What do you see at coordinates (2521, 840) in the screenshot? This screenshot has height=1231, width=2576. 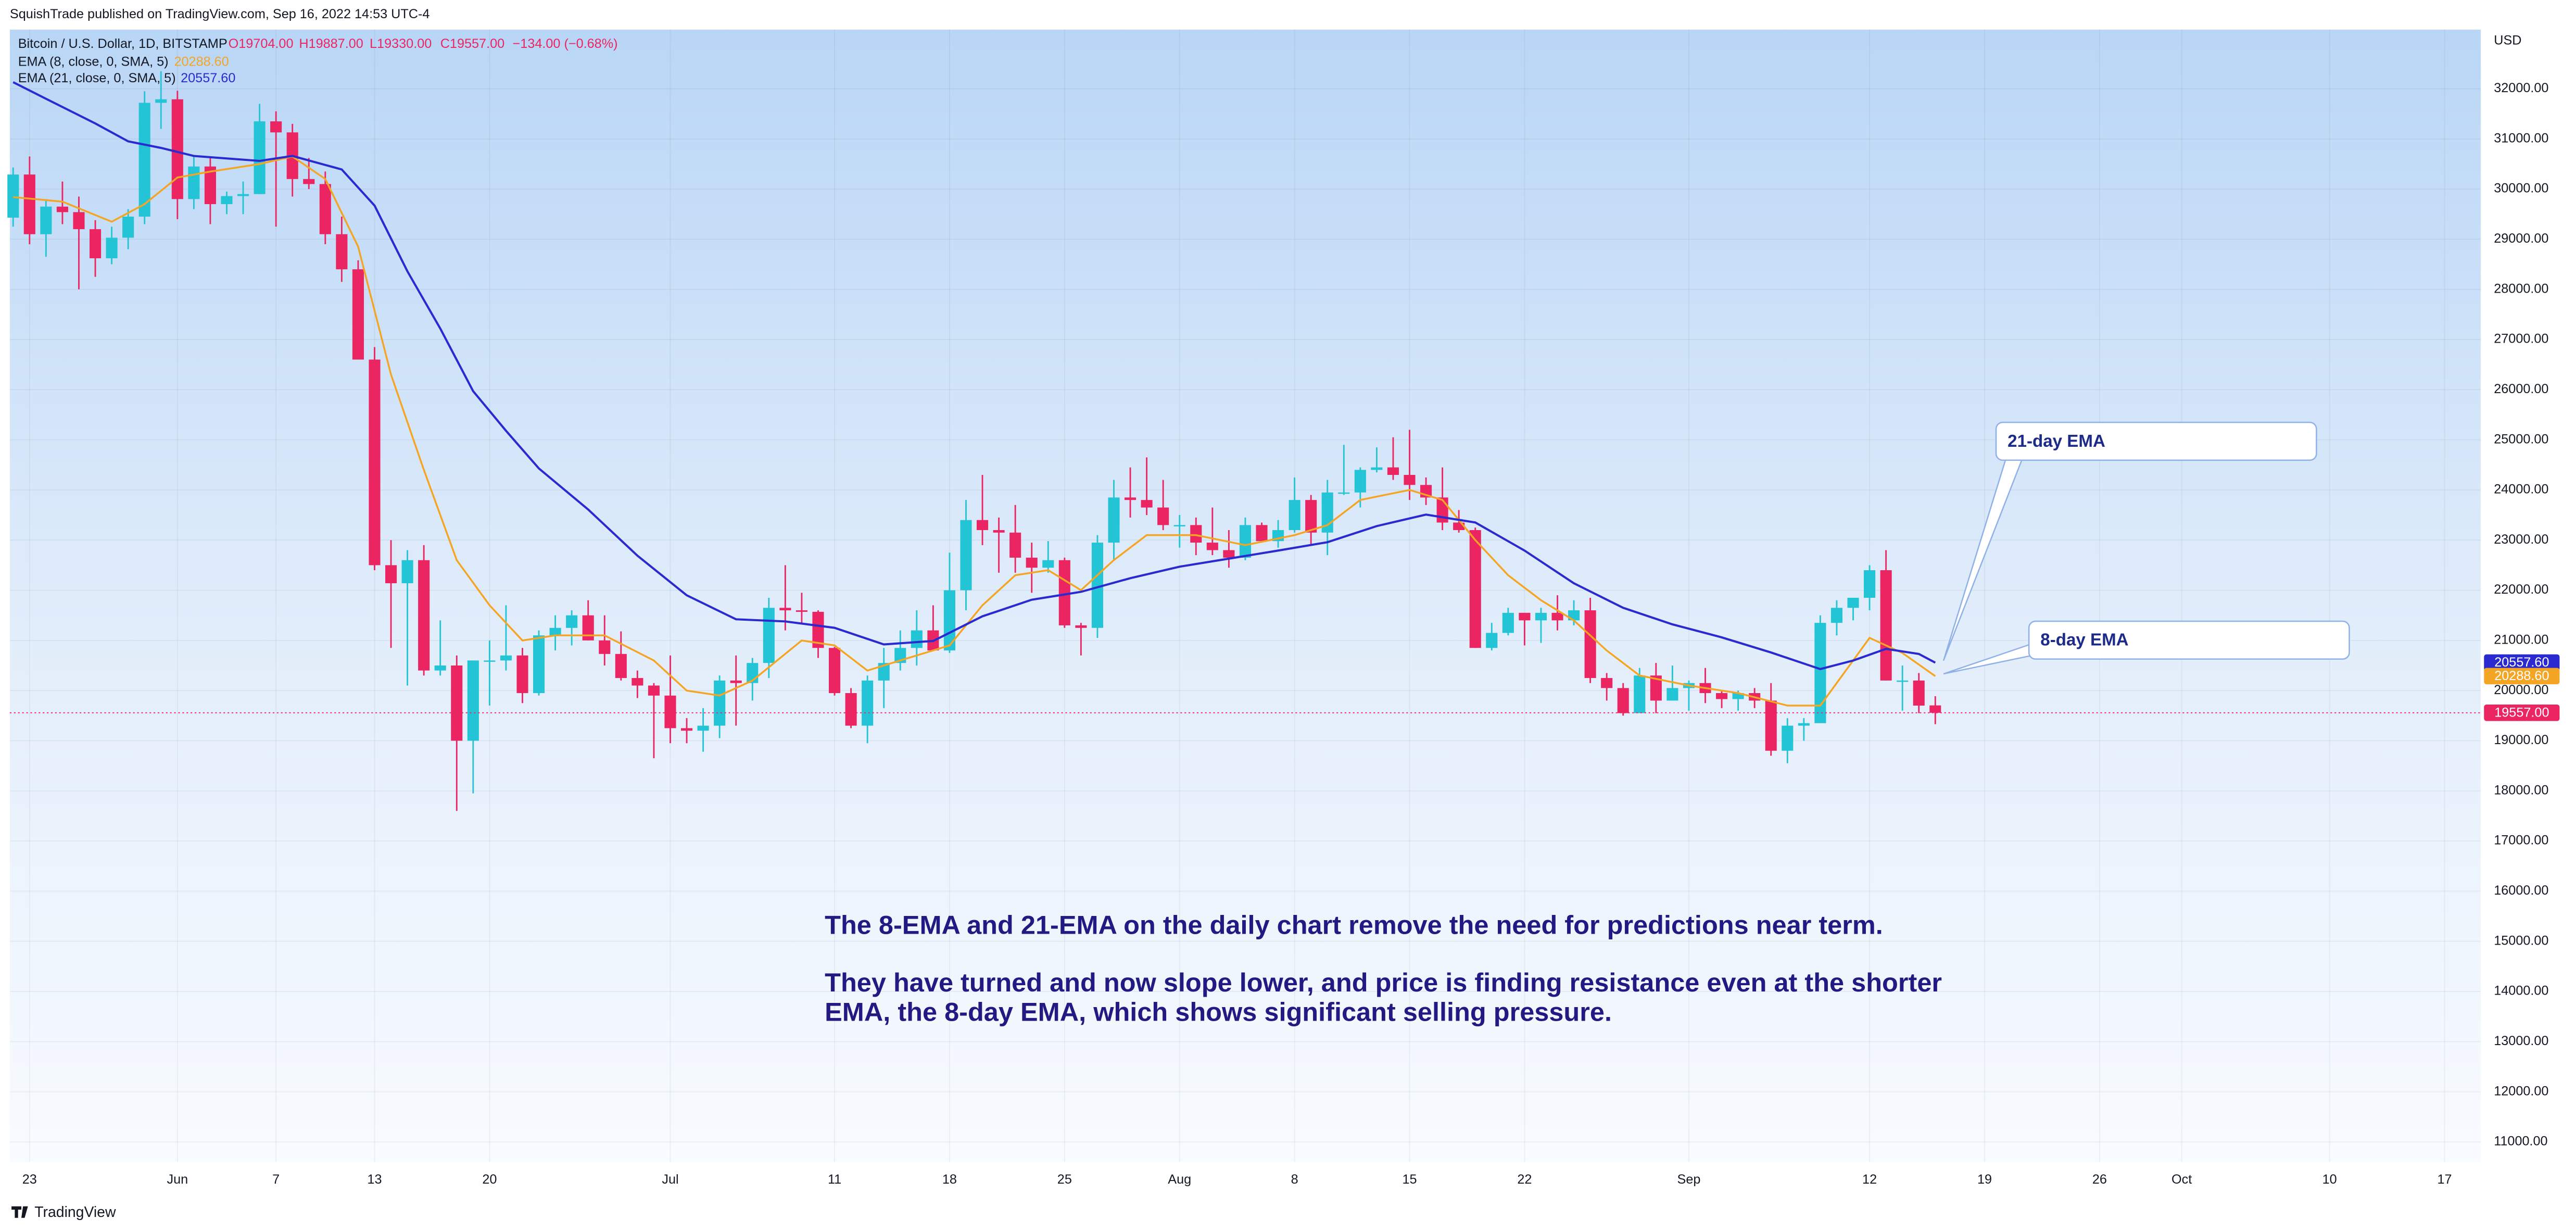 I see `y-tick-label: 17000.00` at bounding box center [2521, 840].